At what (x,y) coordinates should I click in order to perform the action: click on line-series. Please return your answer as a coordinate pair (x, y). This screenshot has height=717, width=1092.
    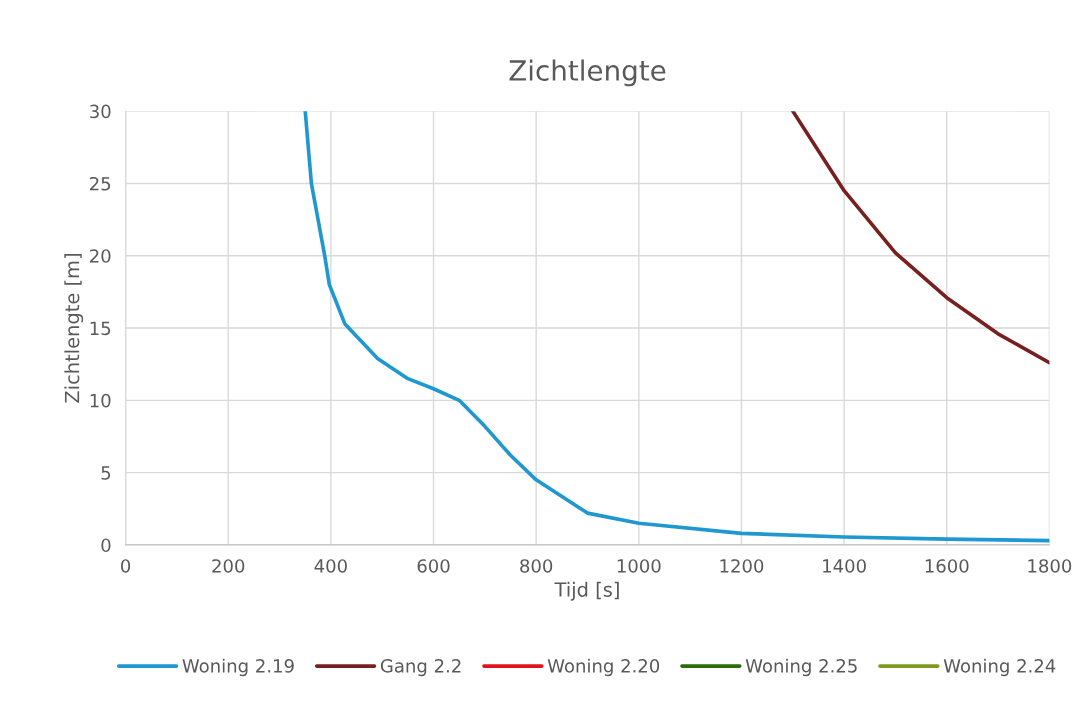
    Looking at the image, I should click on (920, 238).